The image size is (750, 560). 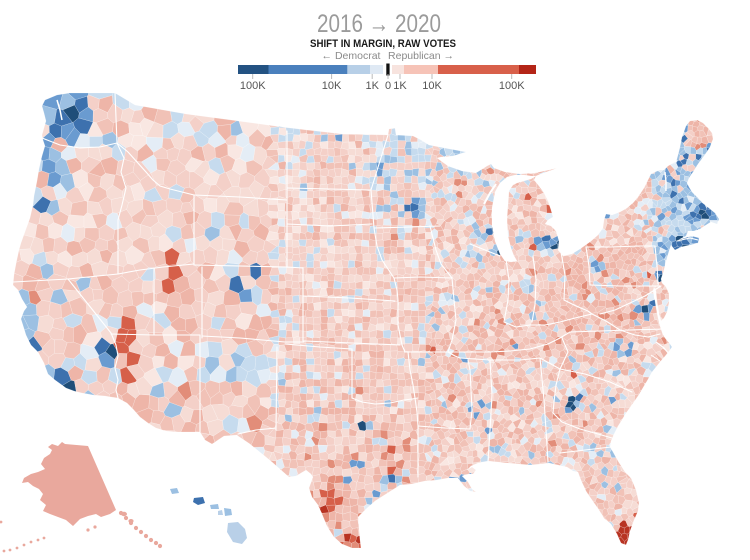 I want to click on svg-text: 2016 → 2020, so click(x=379, y=24).